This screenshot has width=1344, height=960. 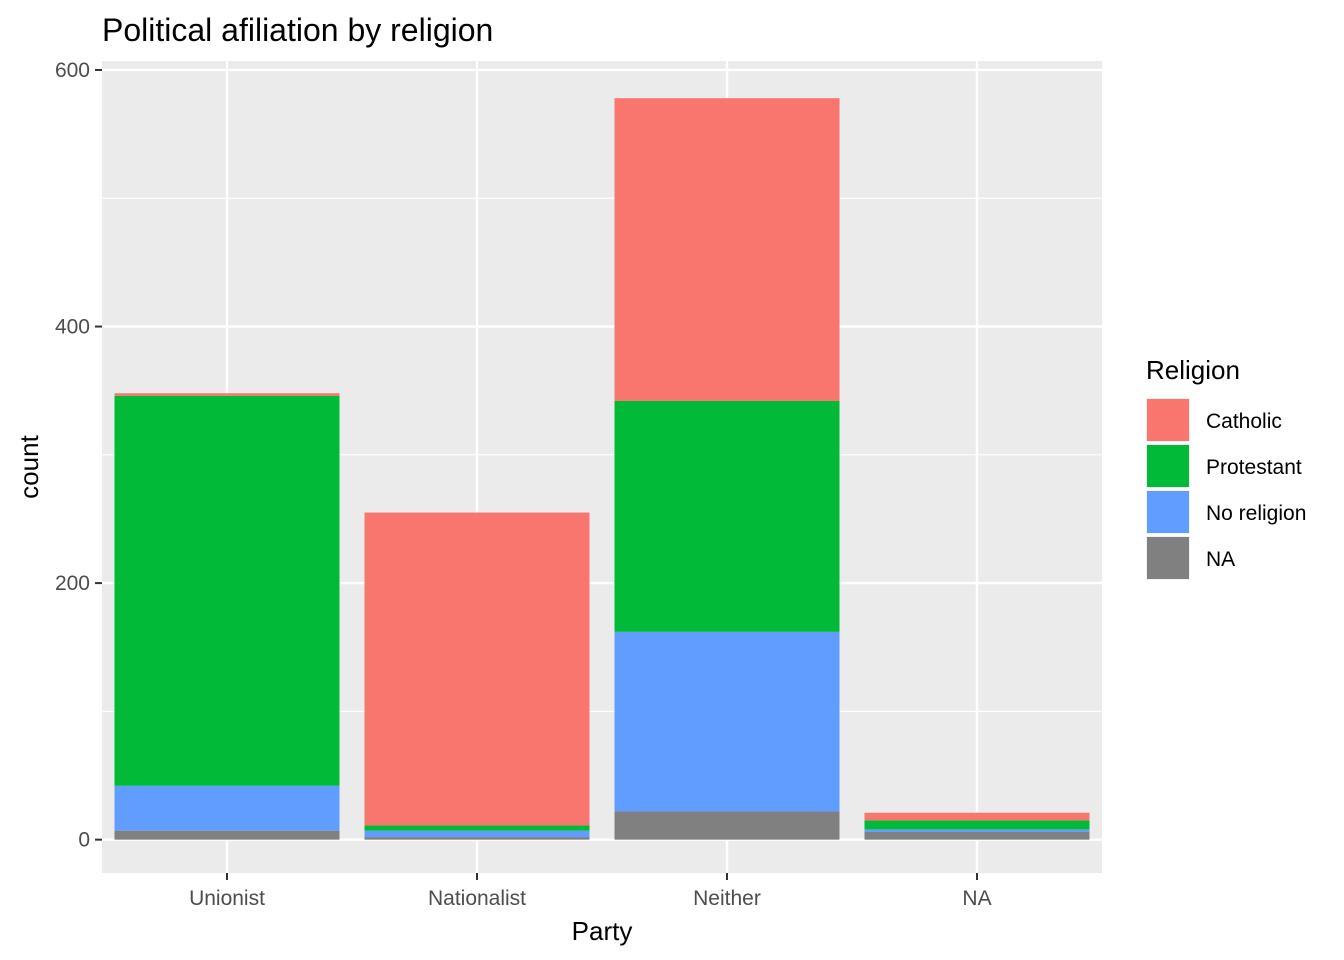 I want to click on x-tick-label: Neither, so click(x=727, y=898).